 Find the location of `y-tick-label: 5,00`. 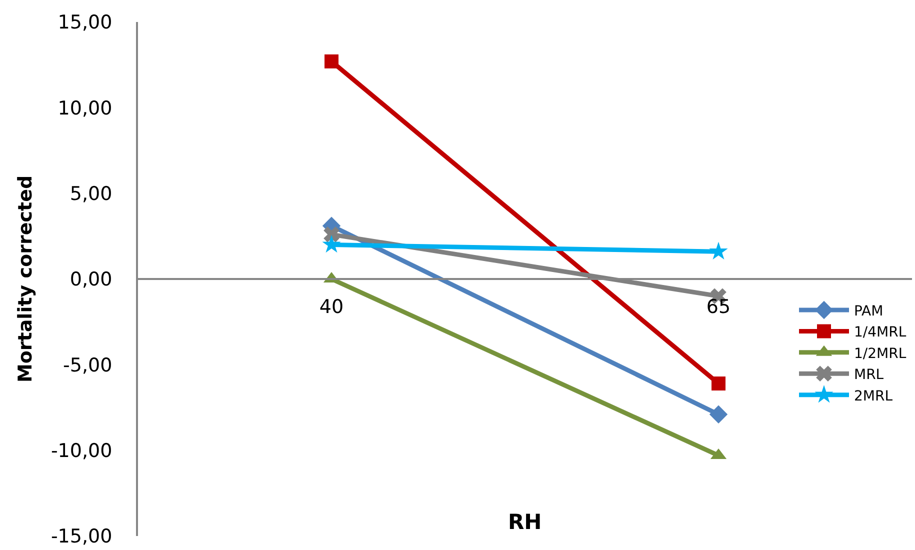

y-tick-label: 5,00 is located at coordinates (91, 193).